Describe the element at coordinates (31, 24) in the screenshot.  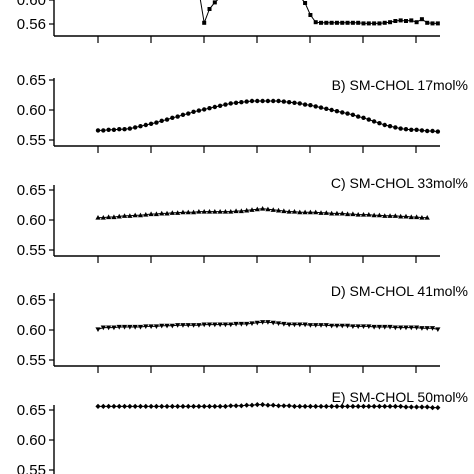
I see `panel-0-y-tick-label: 0.56` at that location.